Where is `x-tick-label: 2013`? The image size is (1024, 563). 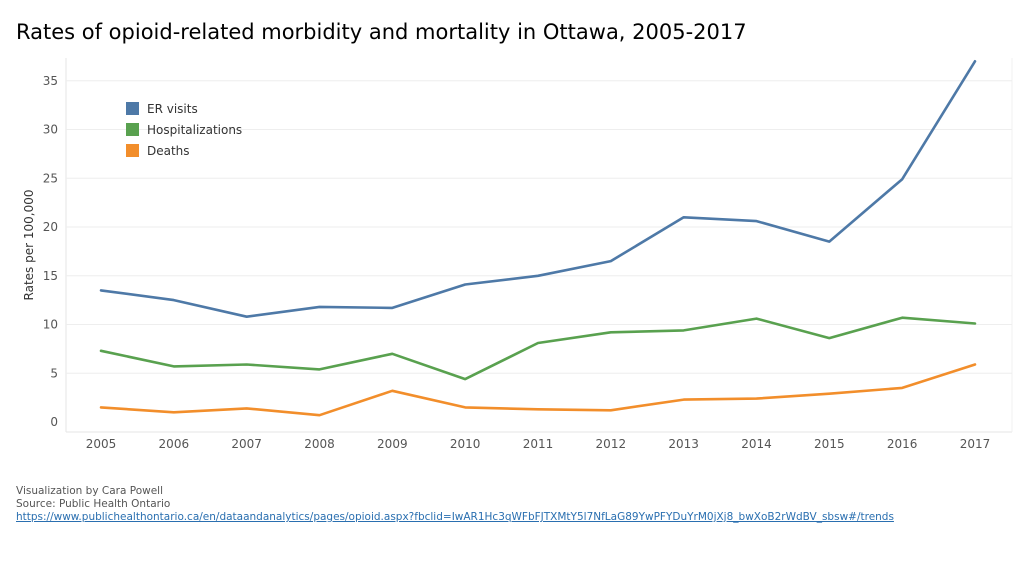 x-tick-label: 2013 is located at coordinates (683, 444).